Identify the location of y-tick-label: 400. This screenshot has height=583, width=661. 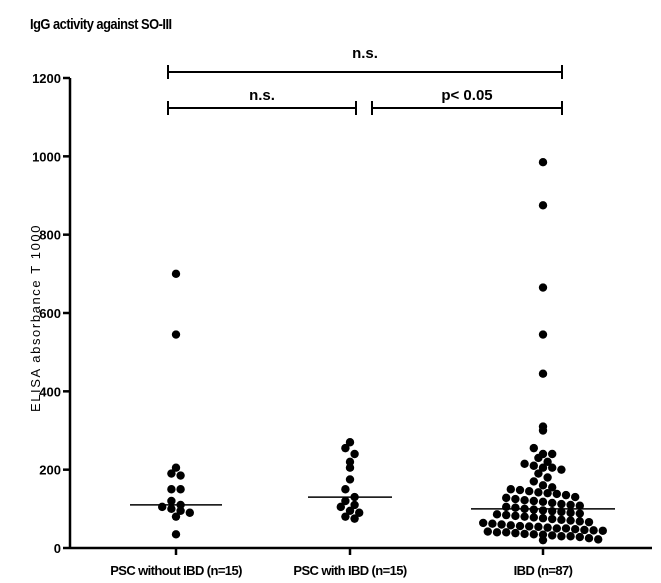
(50, 391).